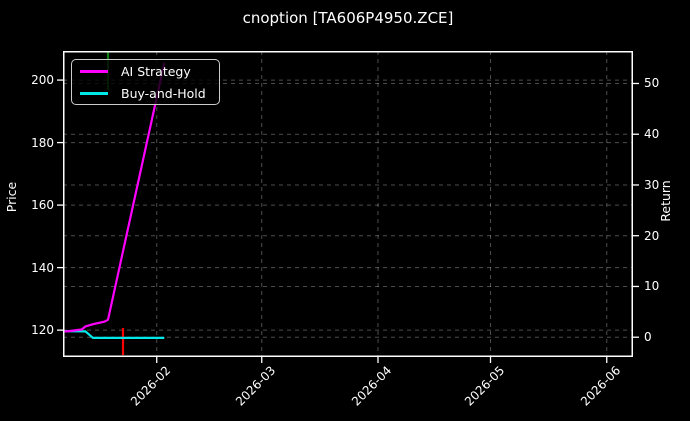  Describe the element at coordinates (94, 93) in the screenshot. I see `legend-swatch-buy-and-hold` at that location.